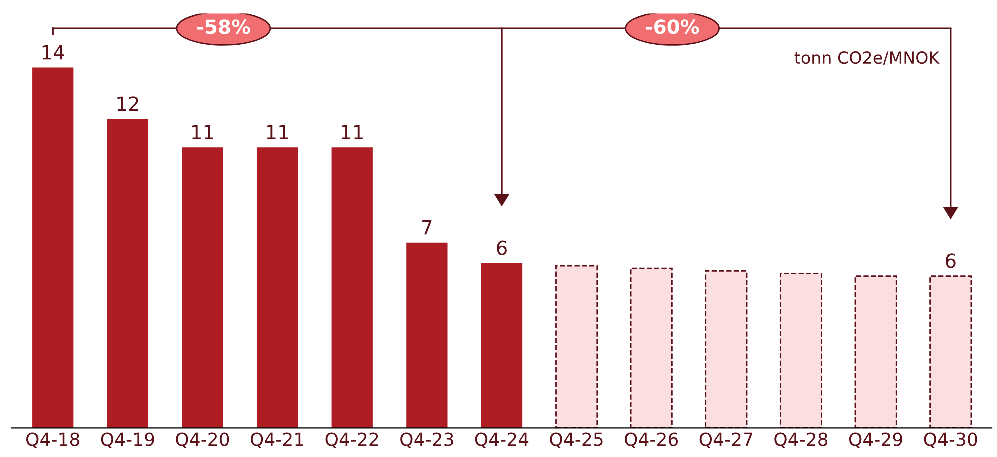  I want to click on x-tick-label: Q4-28, so click(801, 440).